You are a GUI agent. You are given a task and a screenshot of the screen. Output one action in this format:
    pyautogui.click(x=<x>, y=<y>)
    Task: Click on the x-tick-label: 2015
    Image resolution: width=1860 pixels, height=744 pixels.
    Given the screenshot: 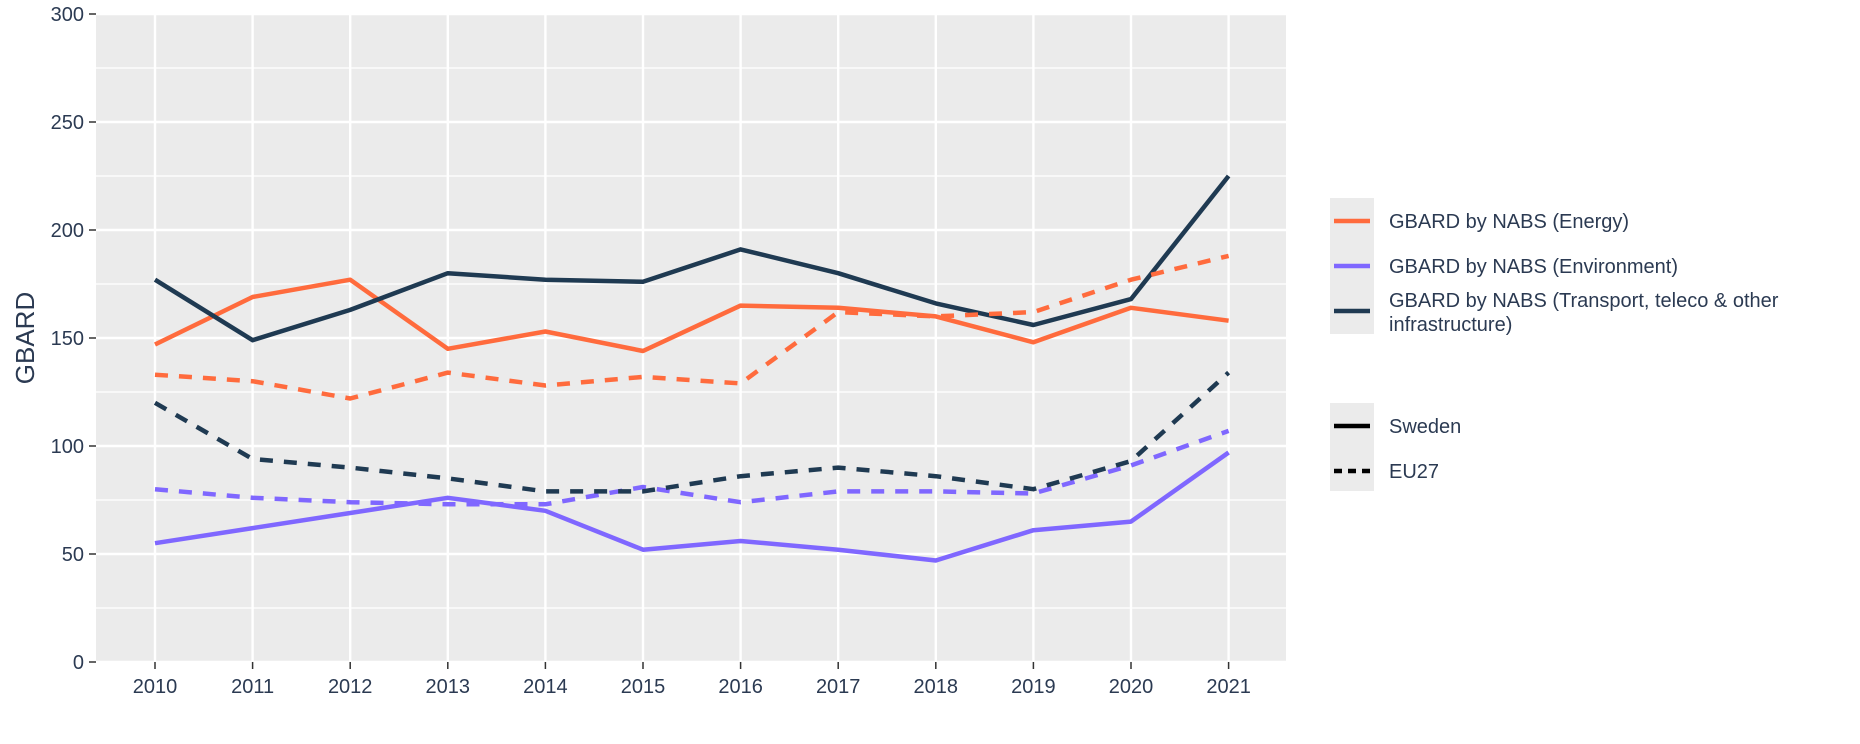 What is the action you would take?
    pyautogui.click(x=643, y=687)
    